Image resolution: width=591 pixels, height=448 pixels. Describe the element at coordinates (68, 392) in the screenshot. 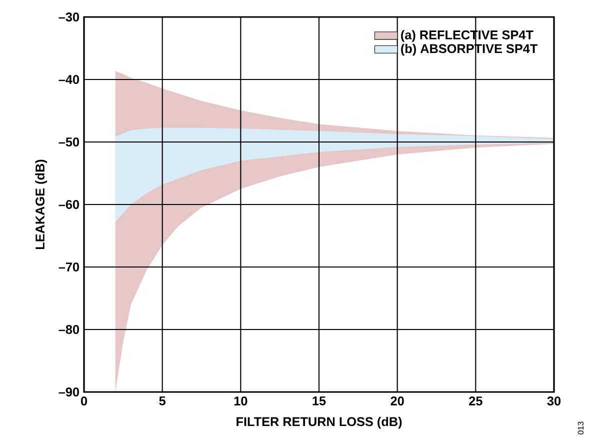

I see `y-tick-label: –90` at that location.